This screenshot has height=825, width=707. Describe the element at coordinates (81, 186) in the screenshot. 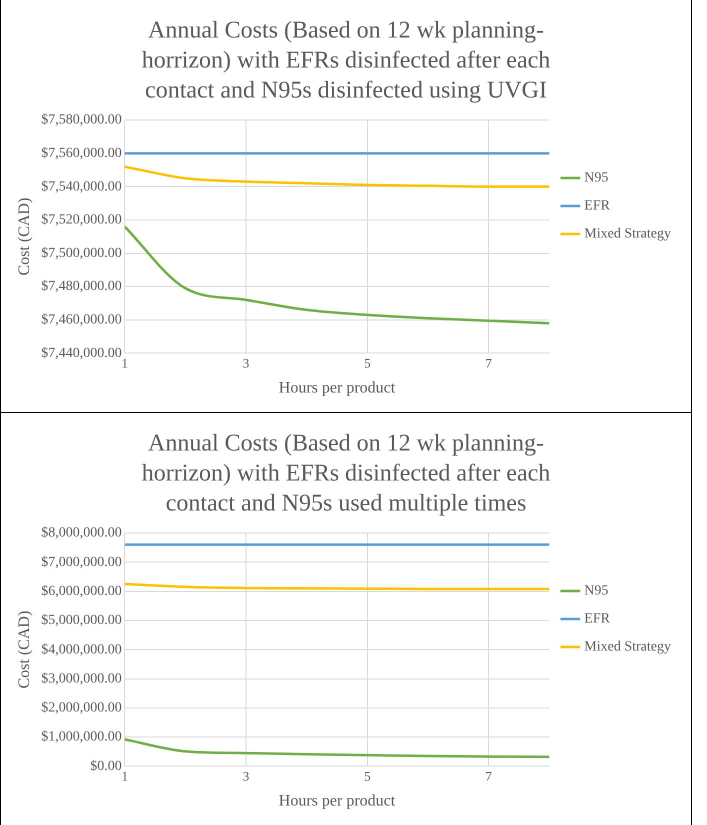

I see `y-tick-label: $7,540,000.00` at that location.